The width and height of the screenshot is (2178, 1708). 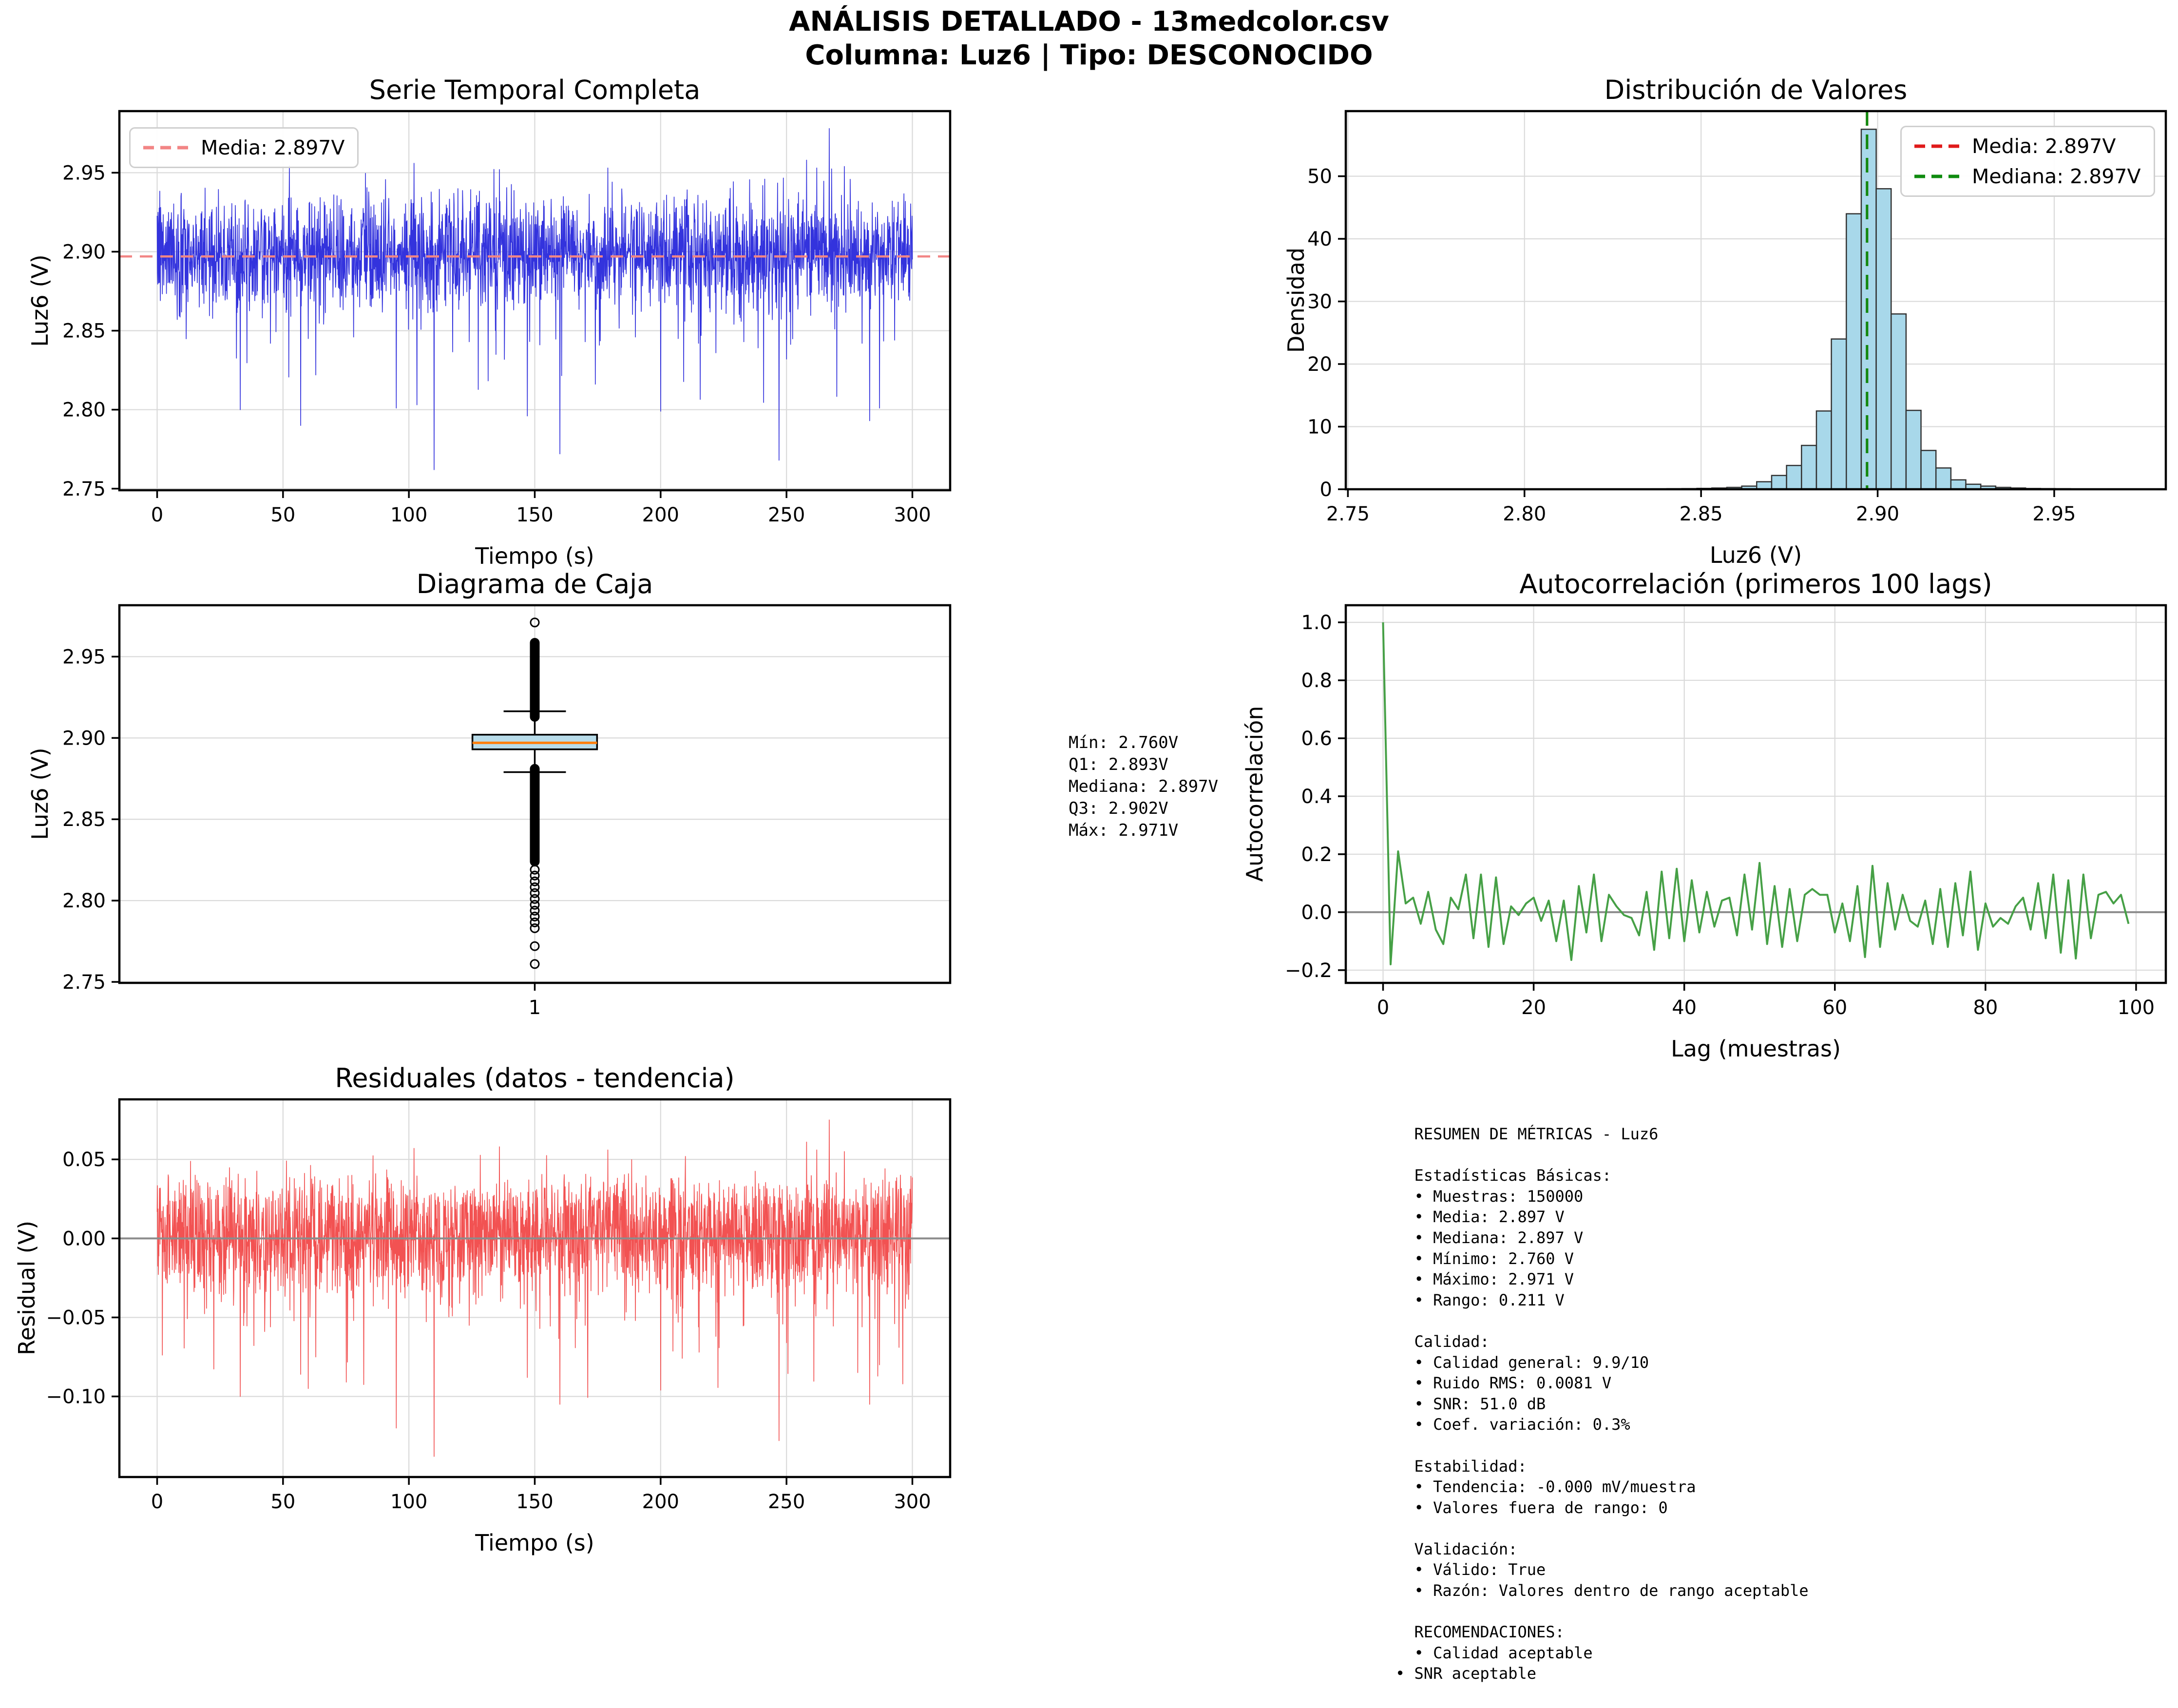 What do you see at coordinates (1317, 855) in the screenshot?
I see `svg-text: 0.2` at bounding box center [1317, 855].